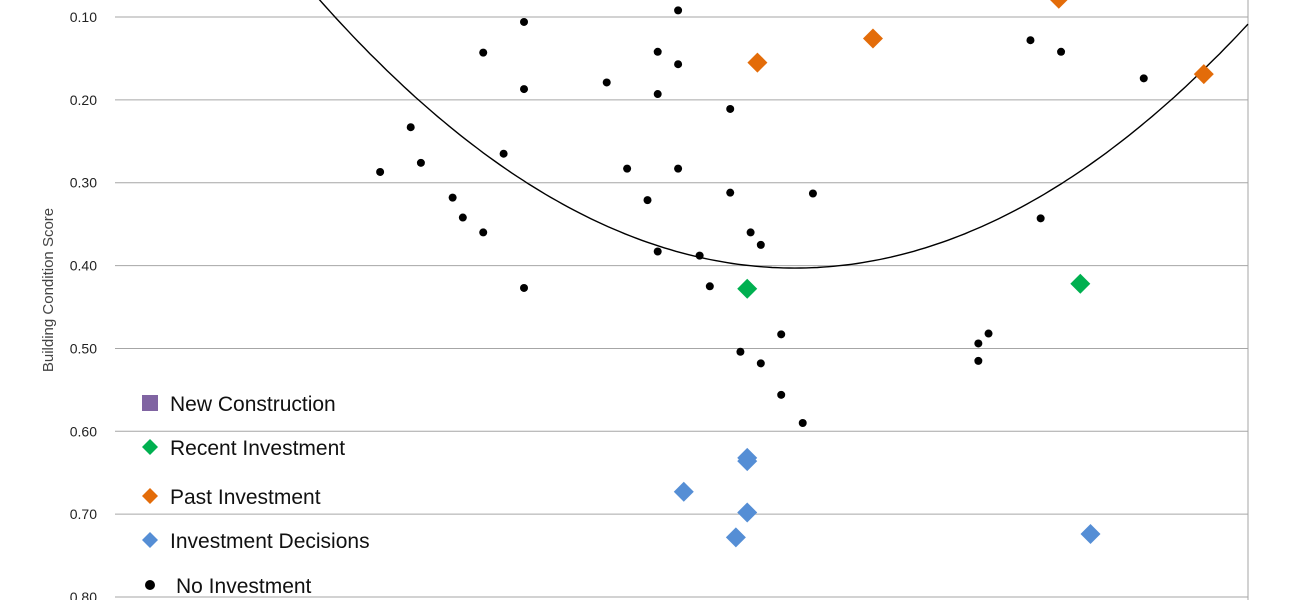 Image resolution: width=1300 pixels, height=600 pixels. Describe the element at coordinates (83, 183) in the screenshot. I see `y-tick-label: 0.30` at that location.